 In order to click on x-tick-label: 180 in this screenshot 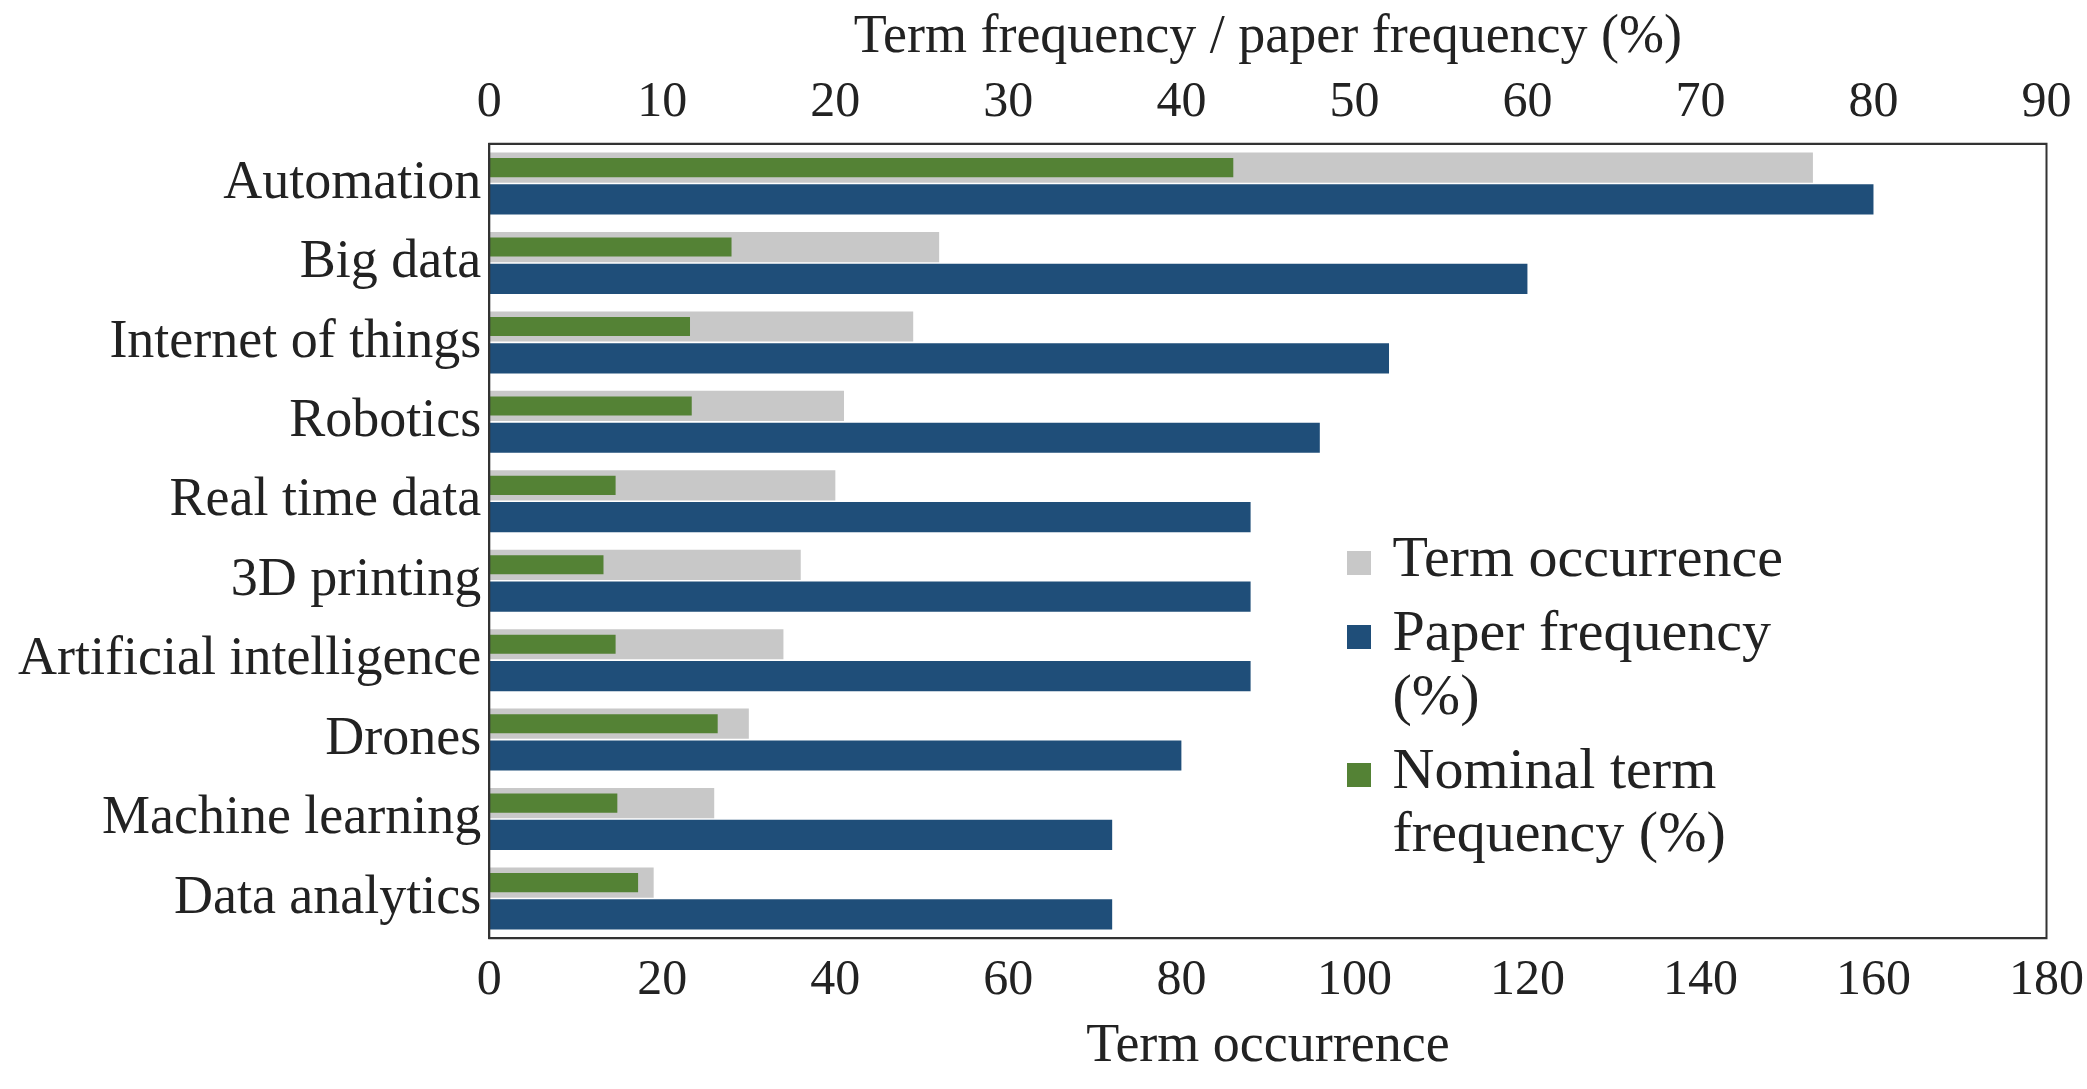, I will do `click(2046, 977)`.